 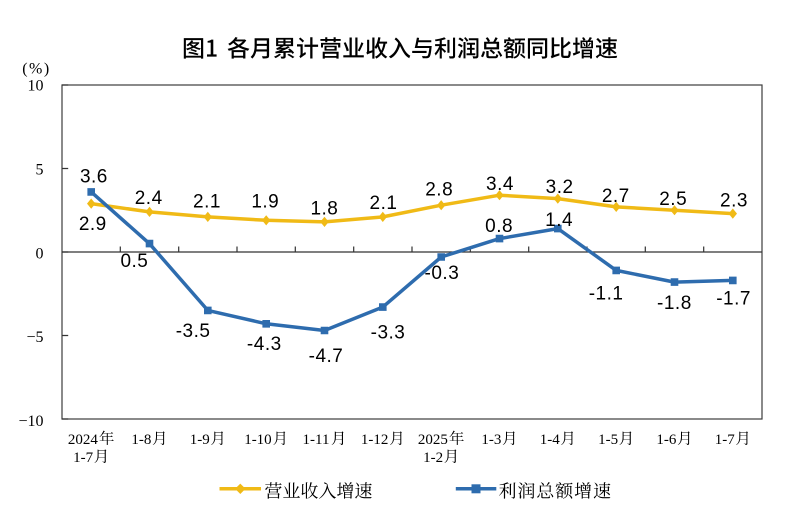 I want to click on svg-text: 1.8, so click(x=324, y=208).